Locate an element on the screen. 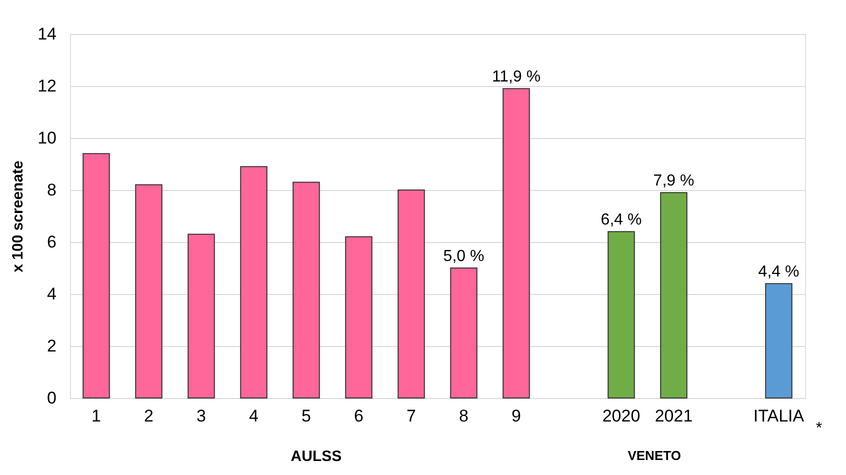 This screenshot has height=475, width=846. y-tick-label: 10 is located at coordinates (47, 138).